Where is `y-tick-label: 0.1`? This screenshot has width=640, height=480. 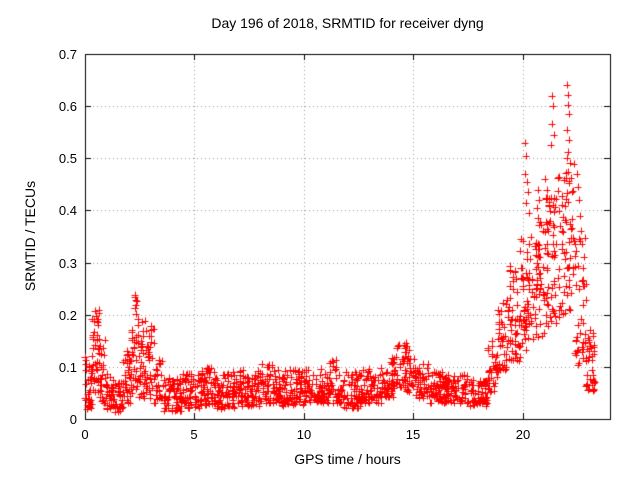
y-tick-label: 0.1 is located at coordinates (67, 367).